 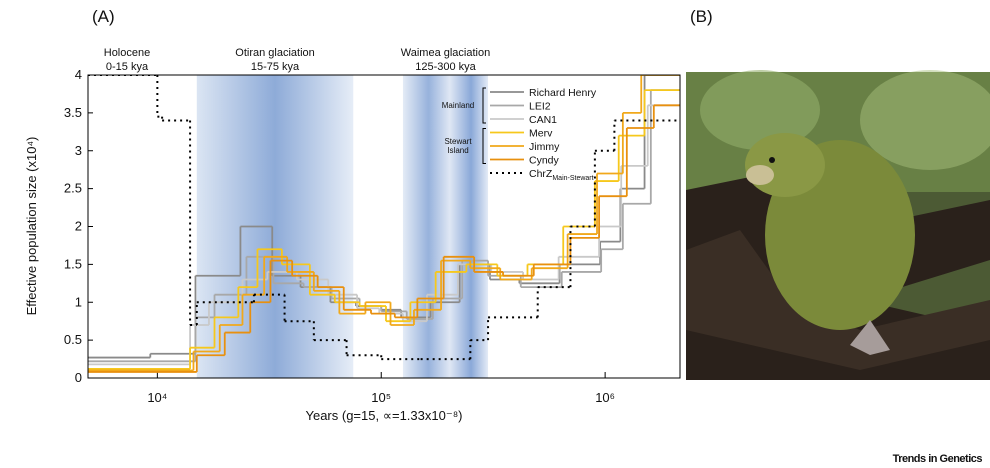 I want to click on legend-group: Stewart Island, so click(x=458, y=146).